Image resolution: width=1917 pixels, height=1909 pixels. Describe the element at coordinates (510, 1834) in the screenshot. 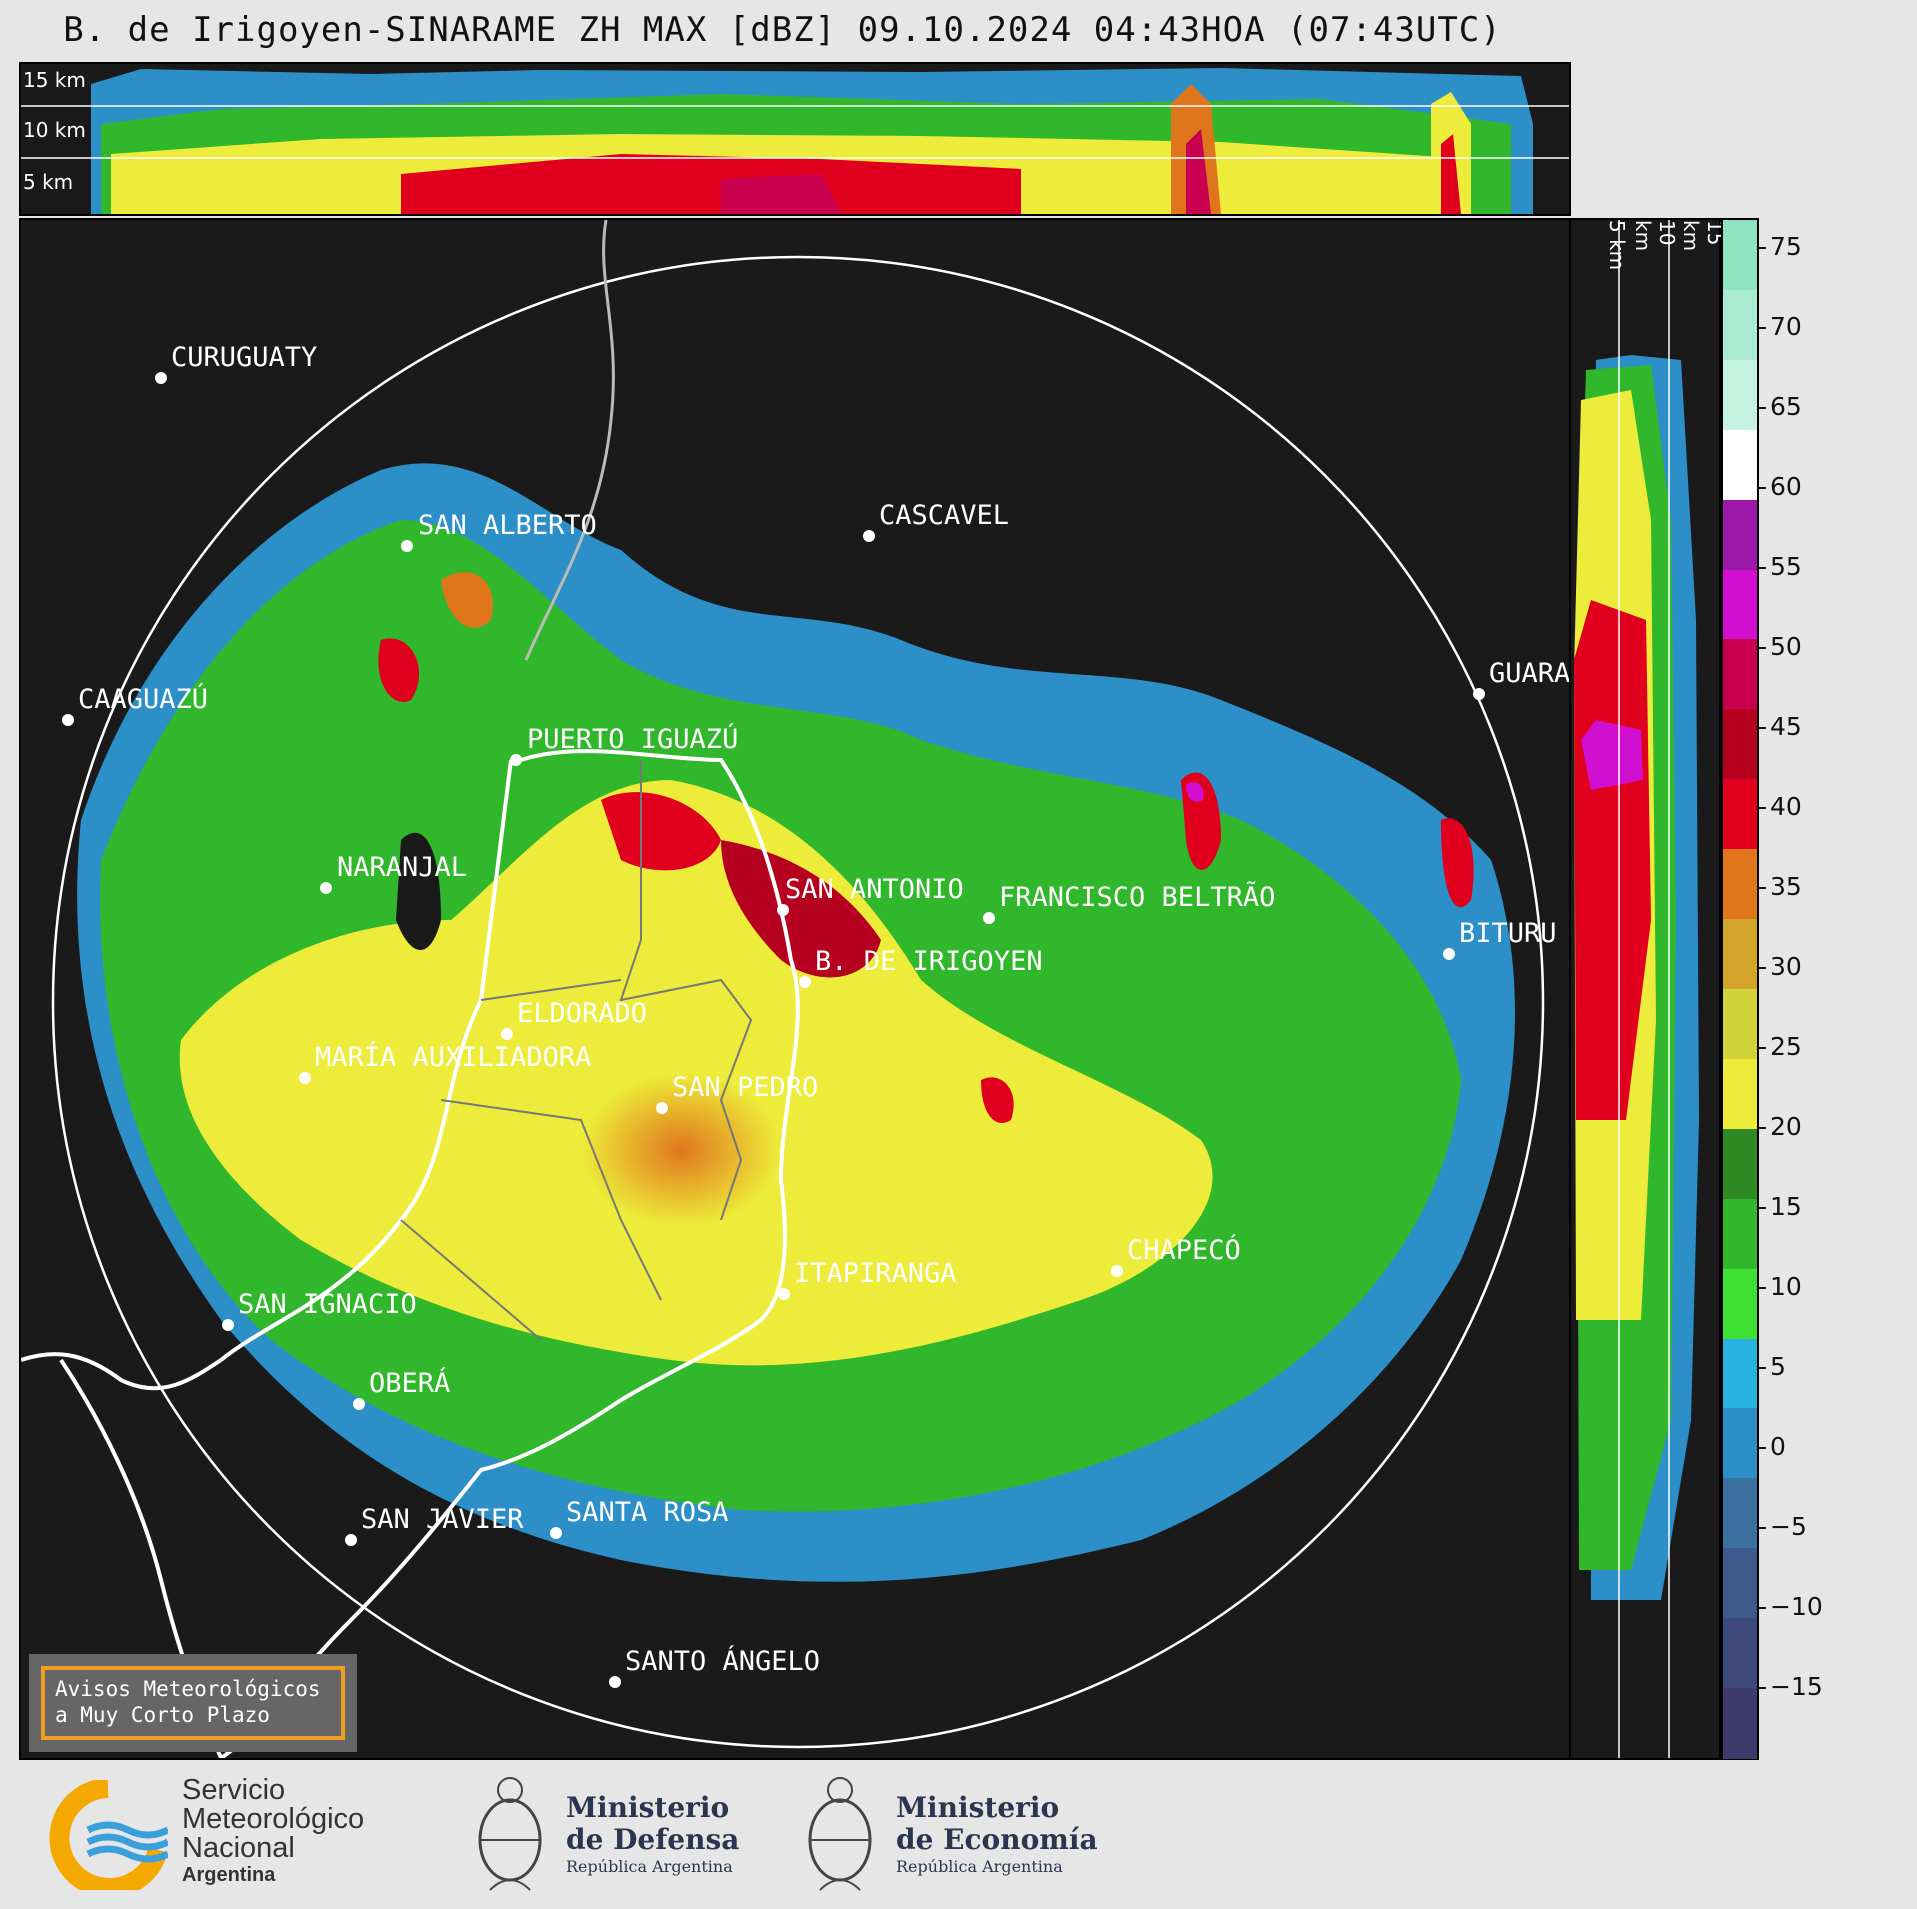

I see `defensa-coat-of-arms-icon` at that location.